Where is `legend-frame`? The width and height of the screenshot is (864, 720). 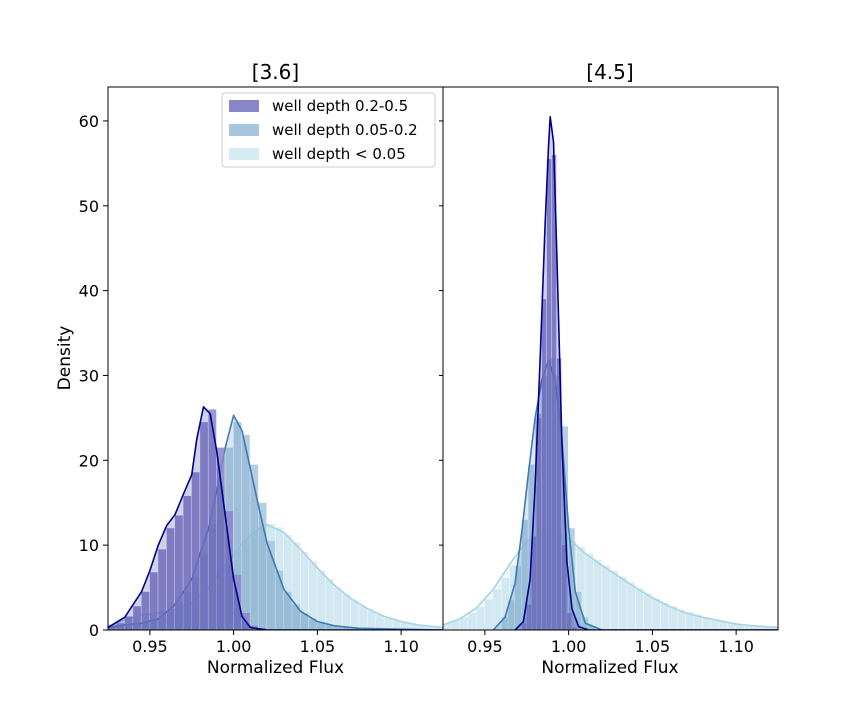 legend-frame is located at coordinates (328, 130).